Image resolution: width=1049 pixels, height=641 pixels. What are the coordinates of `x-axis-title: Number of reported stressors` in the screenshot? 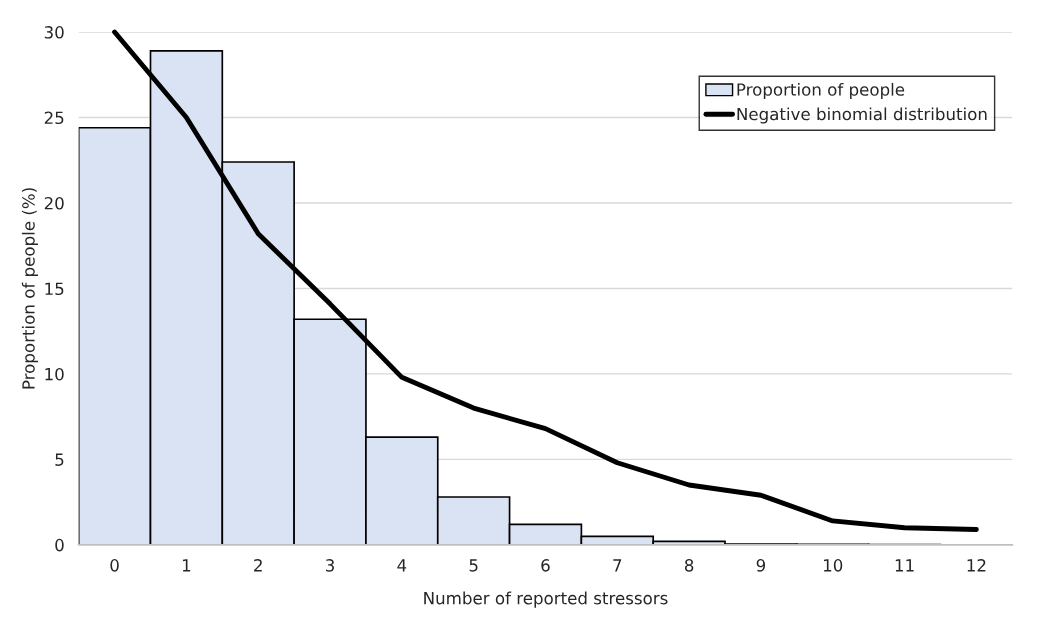 It's located at (546, 599).